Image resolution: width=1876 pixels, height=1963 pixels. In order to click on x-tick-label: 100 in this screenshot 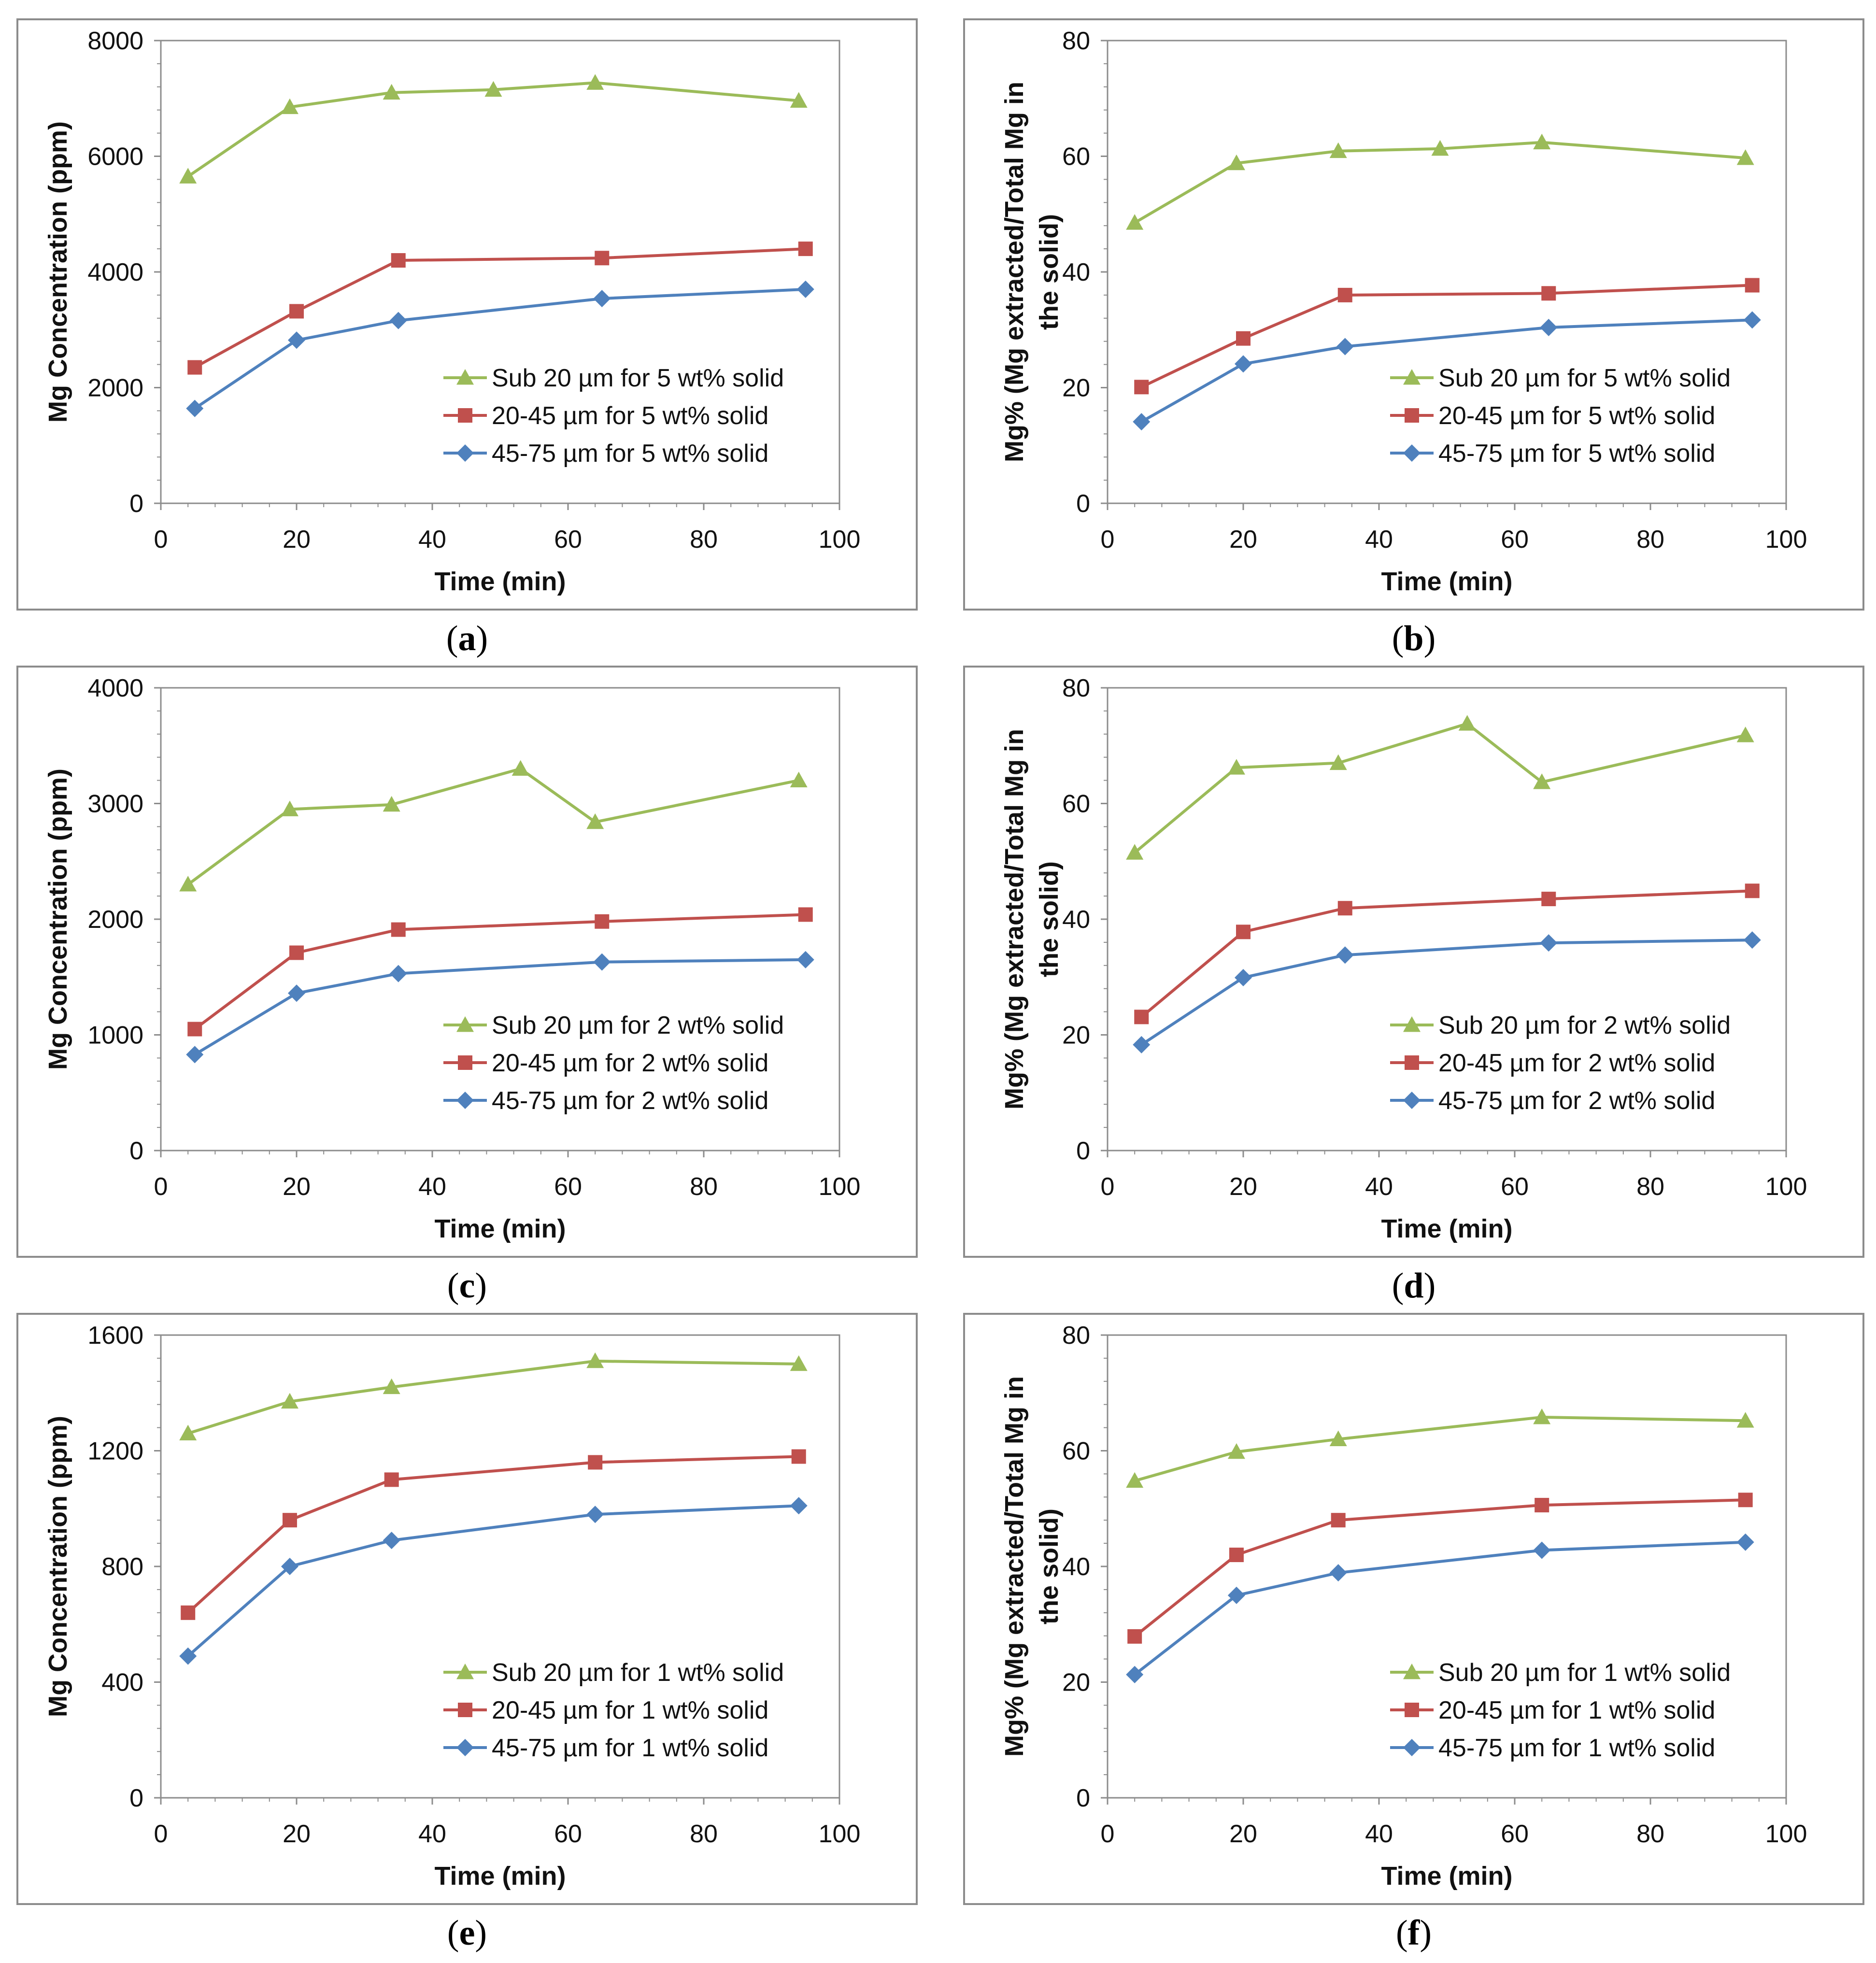, I will do `click(1786, 1187)`.